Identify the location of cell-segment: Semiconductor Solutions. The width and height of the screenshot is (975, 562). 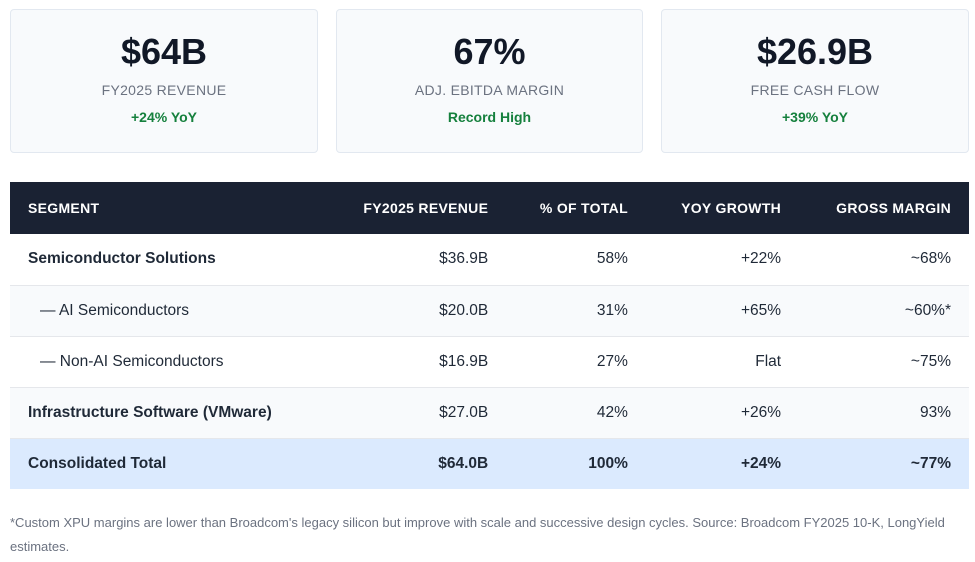
(122, 259).